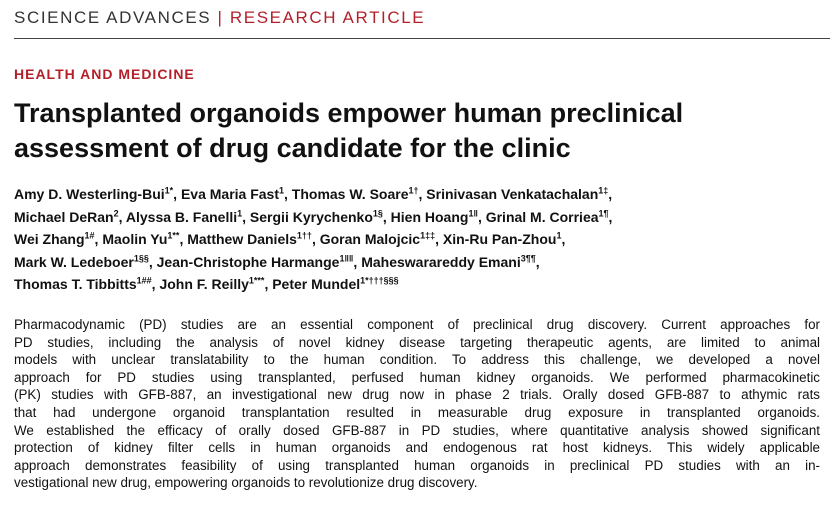 This screenshot has width=830, height=520. I want to click on affiliation-mark: 1*, so click(169, 190).